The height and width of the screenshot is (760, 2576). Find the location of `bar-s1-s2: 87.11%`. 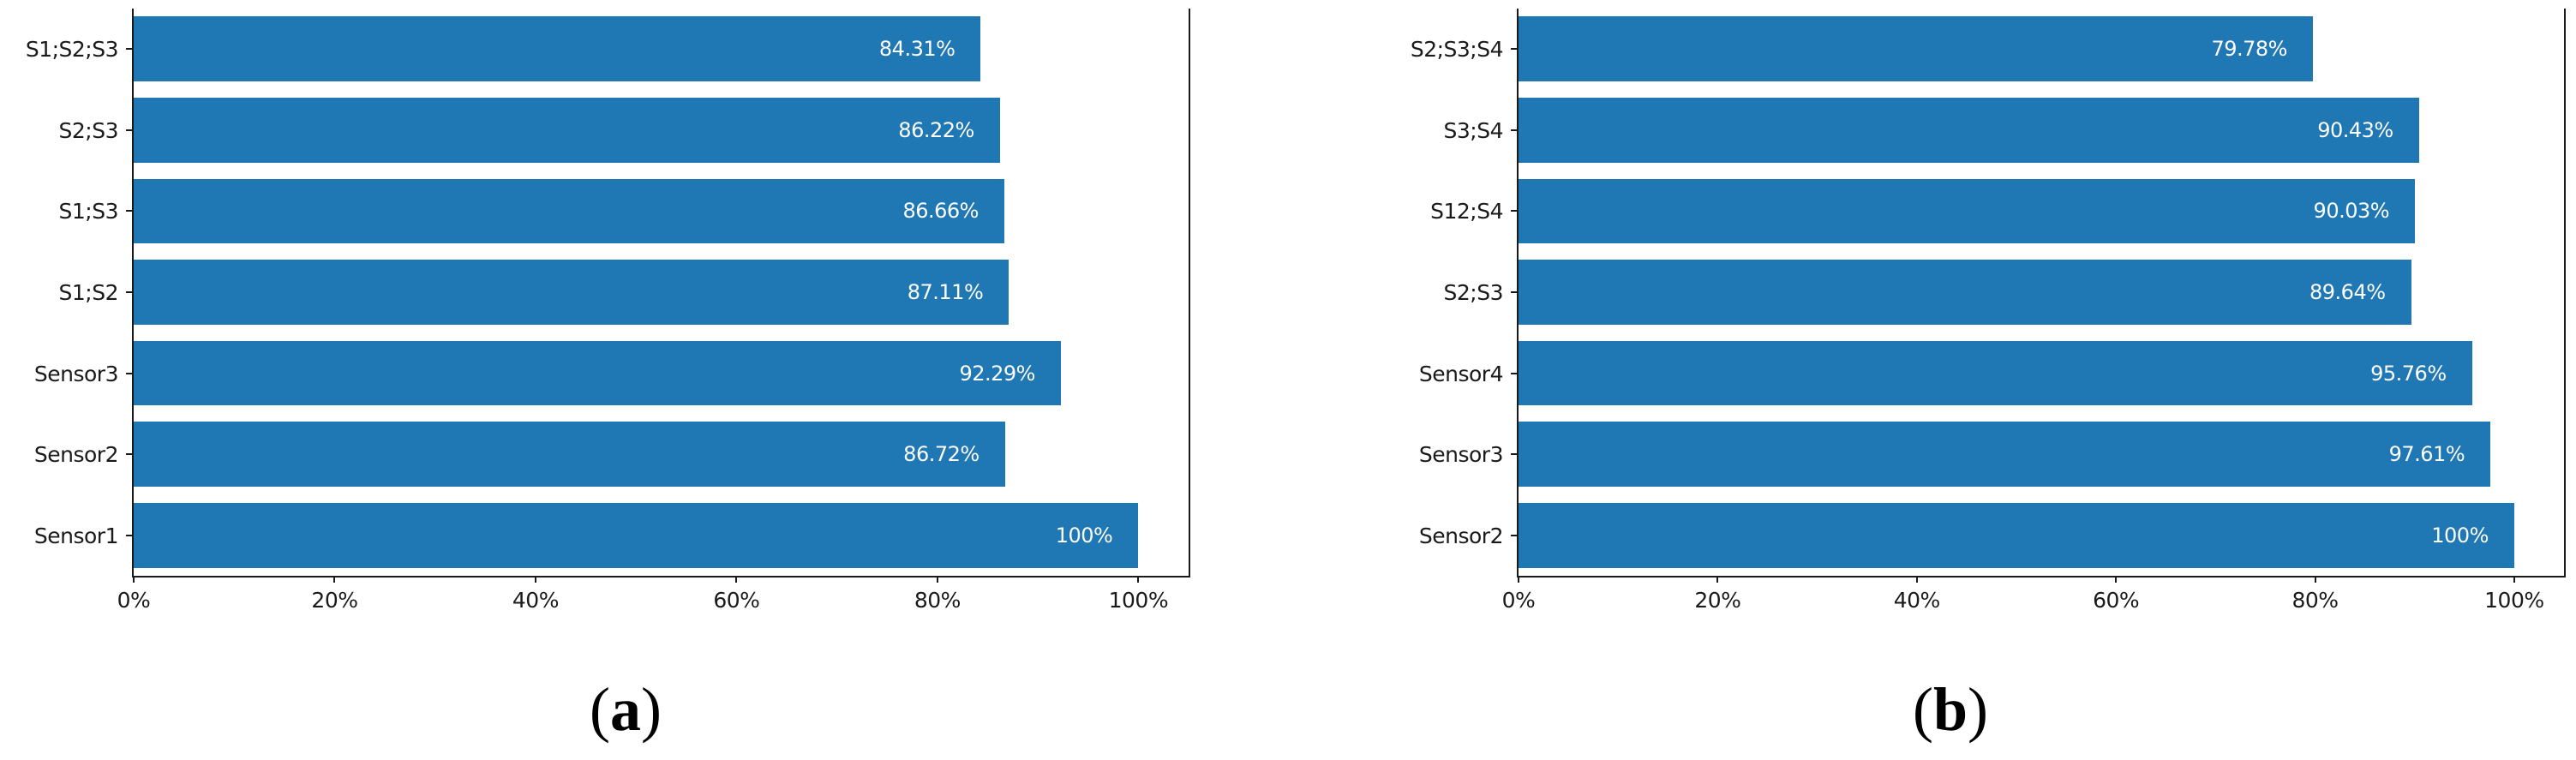

bar-s1-s2: 87.11% is located at coordinates (571, 292).